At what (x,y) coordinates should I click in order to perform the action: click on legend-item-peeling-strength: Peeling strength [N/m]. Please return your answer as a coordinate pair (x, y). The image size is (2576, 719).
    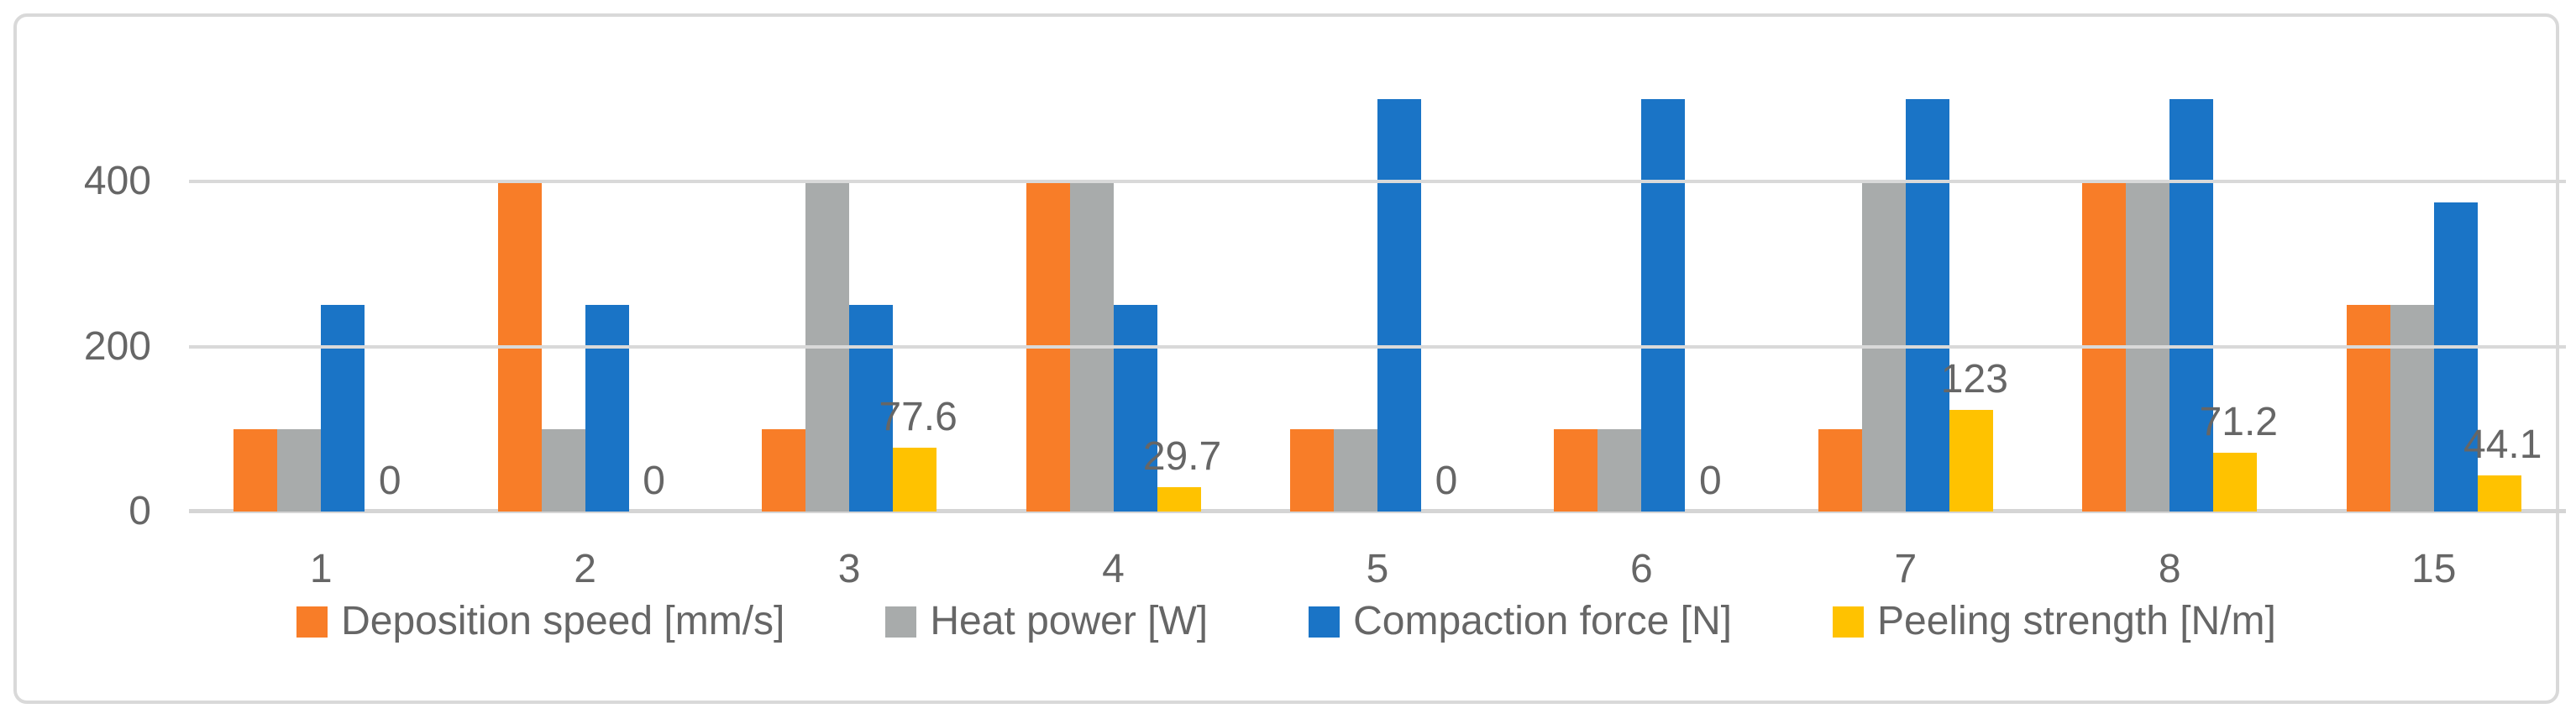
    Looking at the image, I should click on (2054, 621).